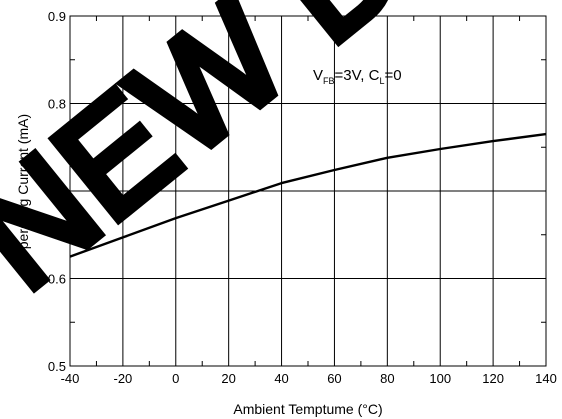 The height and width of the screenshot is (419, 562). Describe the element at coordinates (57, 279) in the screenshot. I see `y-tick-label: 0.6` at that location.